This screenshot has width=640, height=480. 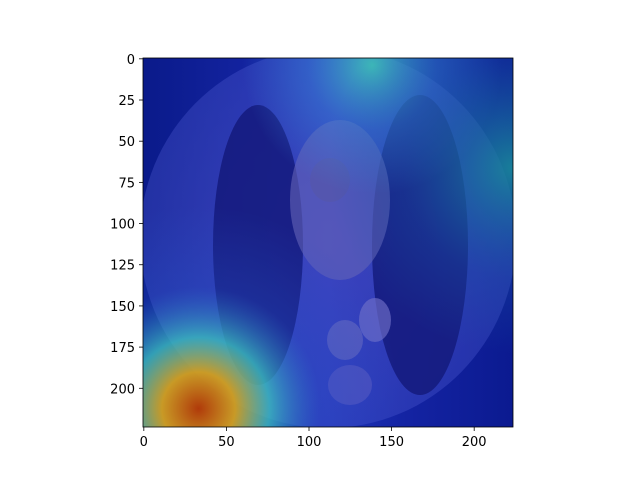 What do you see at coordinates (122, 225) in the screenshot?
I see `y-tick-label: 100` at bounding box center [122, 225].